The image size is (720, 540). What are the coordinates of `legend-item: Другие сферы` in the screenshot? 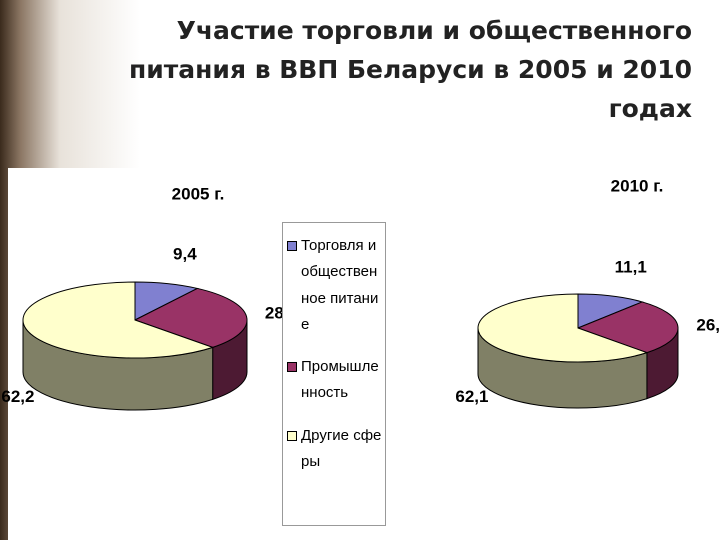 It's located at (335, 449).